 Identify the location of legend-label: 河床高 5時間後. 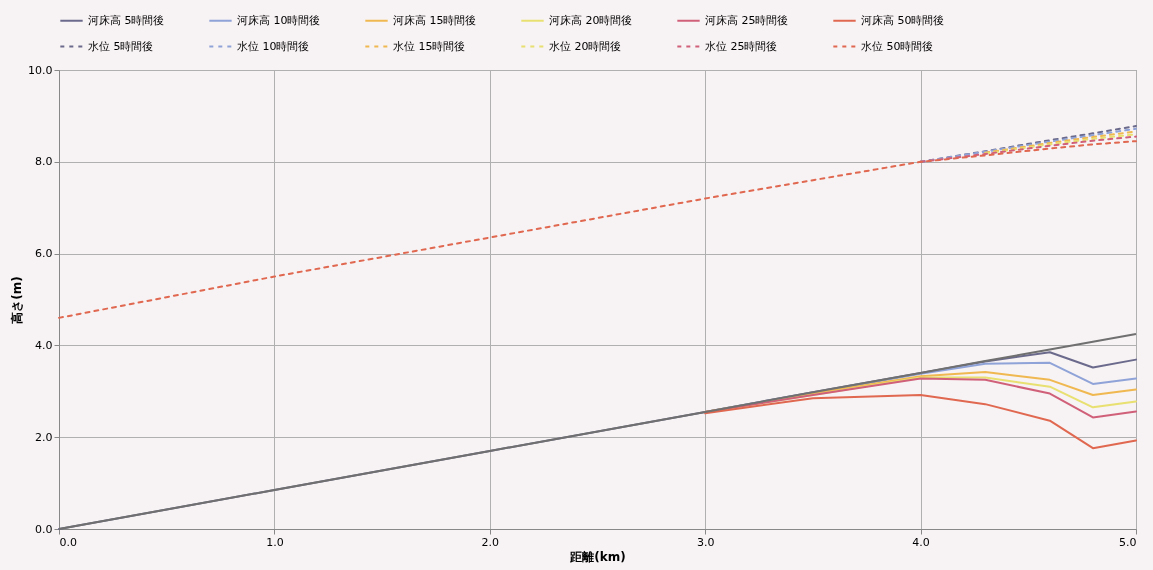
(126, 20).